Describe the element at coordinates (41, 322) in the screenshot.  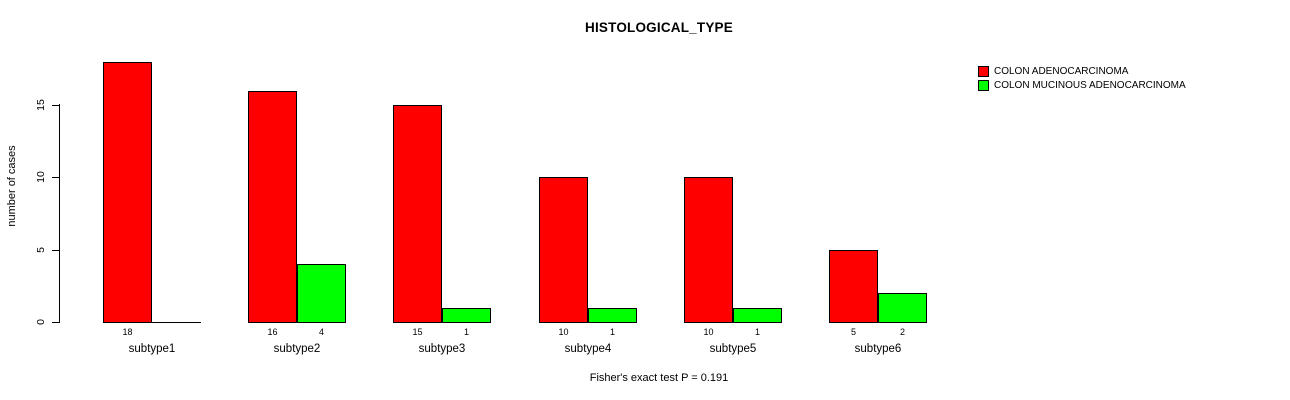
I see `y-tick-label: 0` at that location.